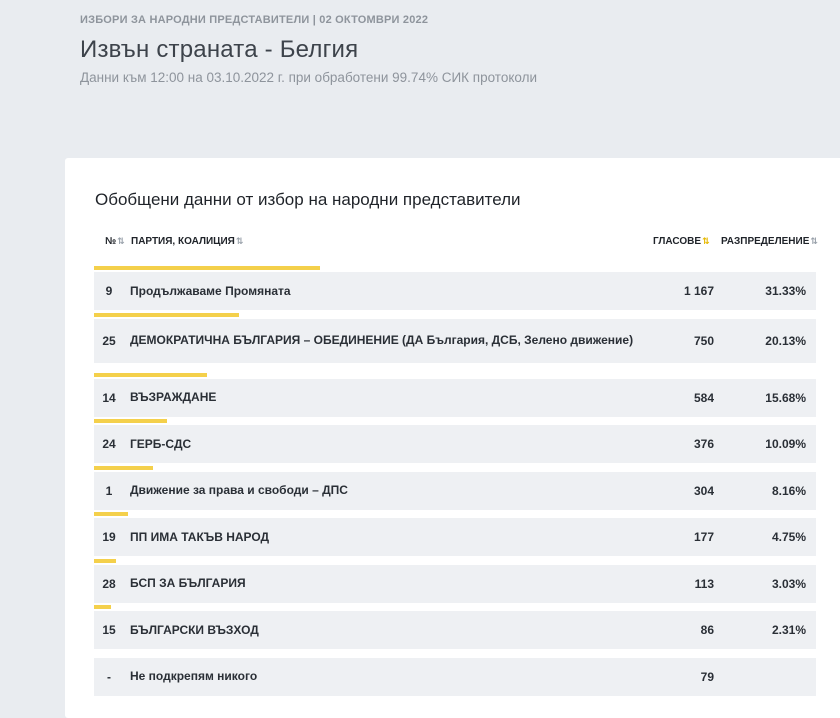  I want to click on column-share: РАЗПРЕДЕЛЕНИЕ⇅, so click(769, 241).